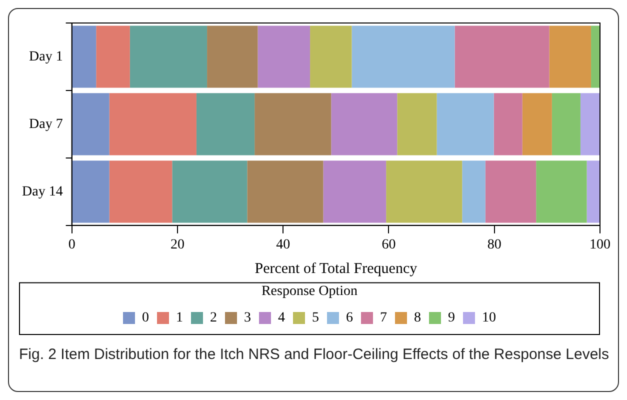 The image size is (627, 400). What do you see at coordinates (451, 318) in the screenshot?
I see `legend-label: 9` at bounding box center [451, 318].